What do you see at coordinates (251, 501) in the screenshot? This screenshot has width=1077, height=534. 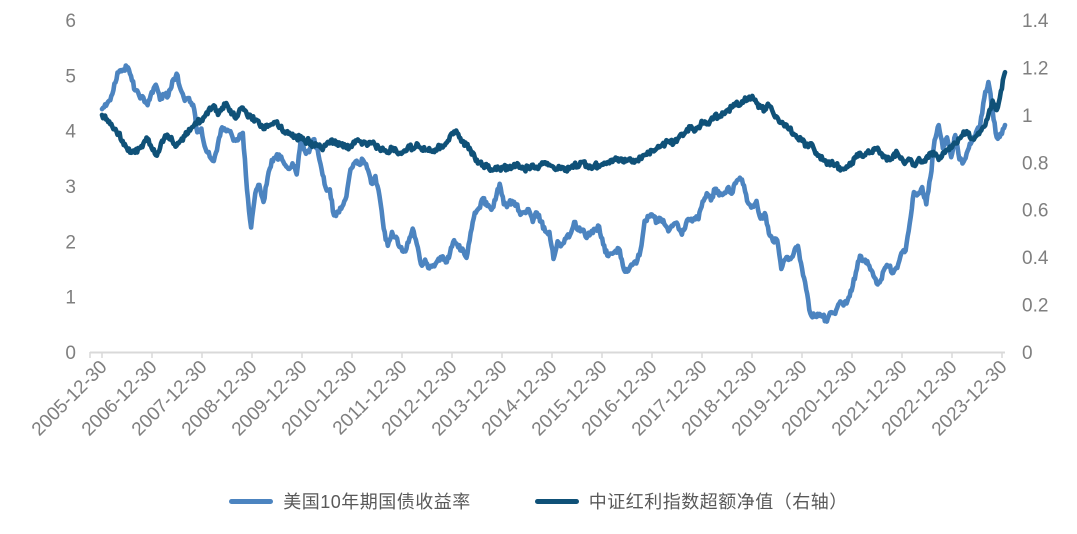 I see `us10y-line-swatch` at bounding box center [251, 501].